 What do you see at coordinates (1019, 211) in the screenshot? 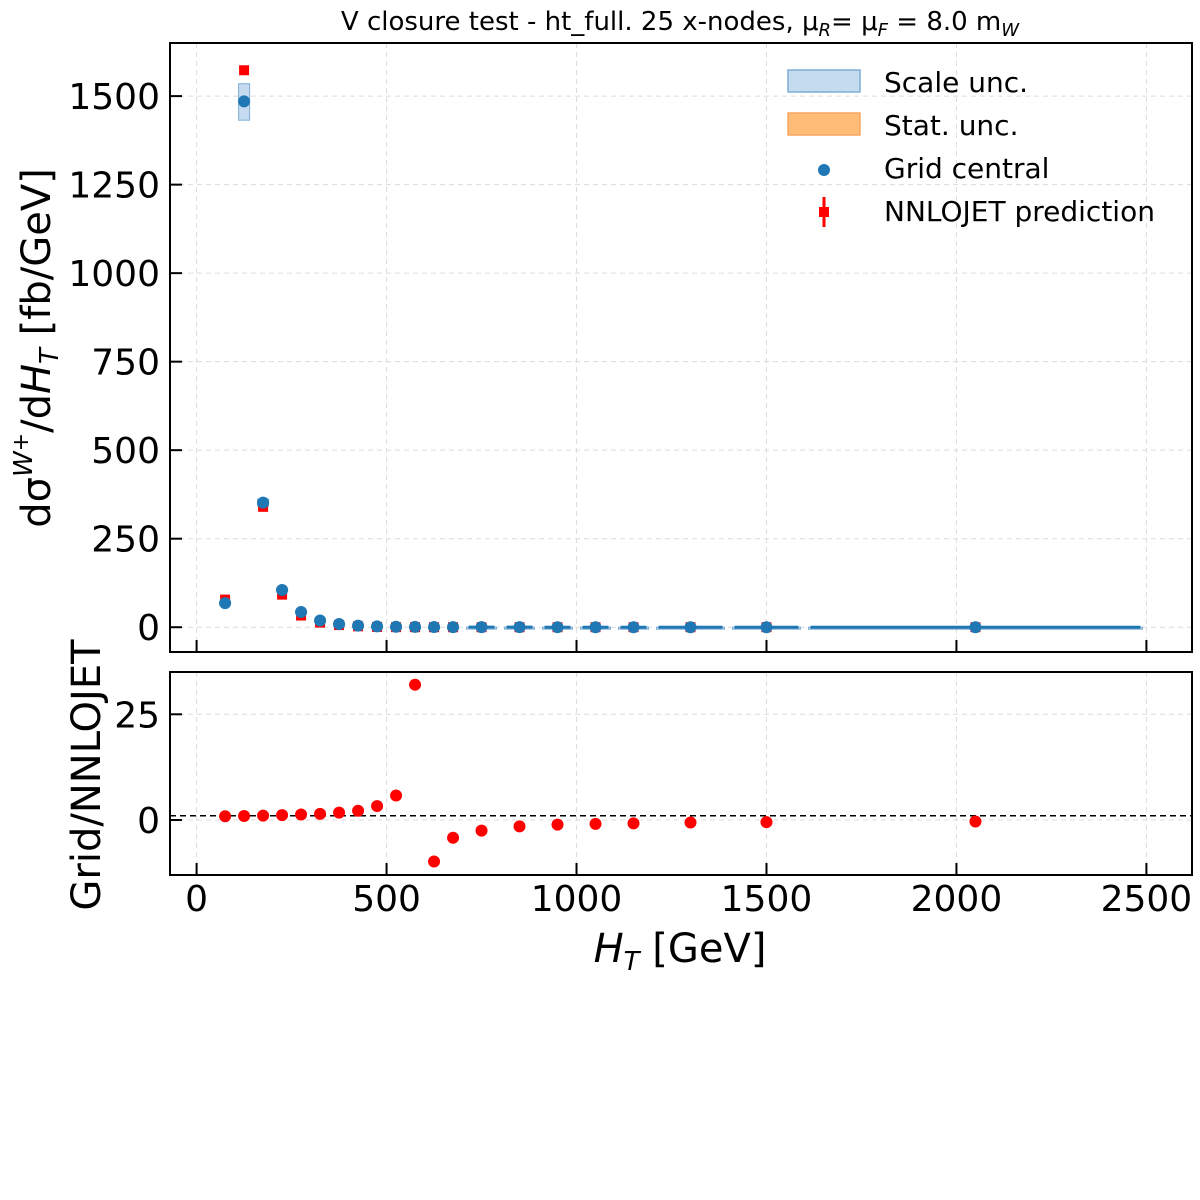
I see `legend-label-3: NNLOJET prediction` at bounding box center [1019, 211].